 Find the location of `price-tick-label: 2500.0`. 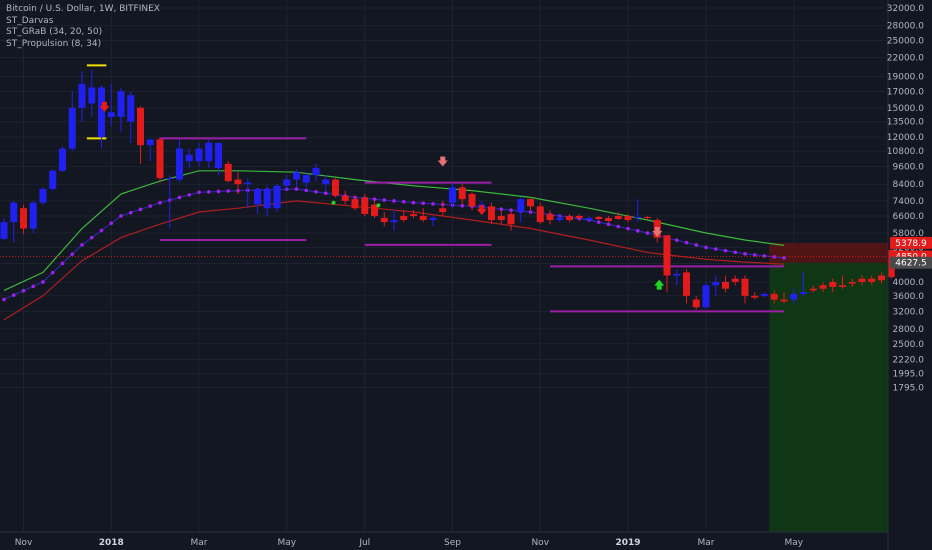

price-tick-label: 2500.0 is located at coordinates (909, 345).